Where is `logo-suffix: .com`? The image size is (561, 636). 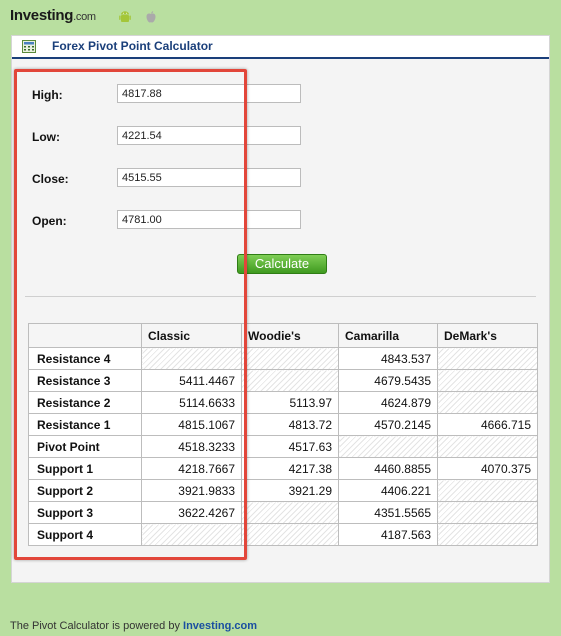 logo-suffix: .com is located at coordinates (84, 17).